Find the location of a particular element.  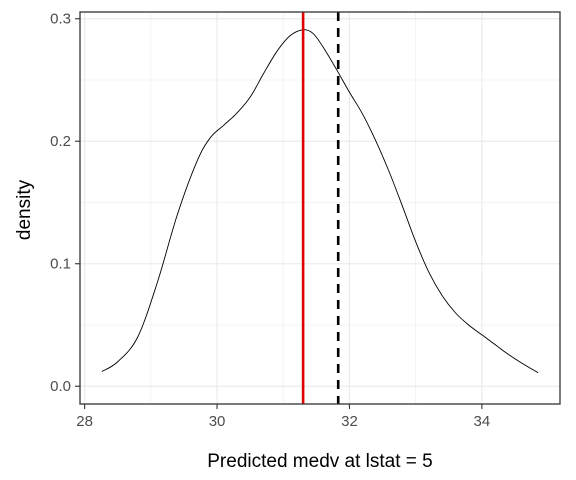

x-tick-label: 32 is located at coordinates (349, 421).